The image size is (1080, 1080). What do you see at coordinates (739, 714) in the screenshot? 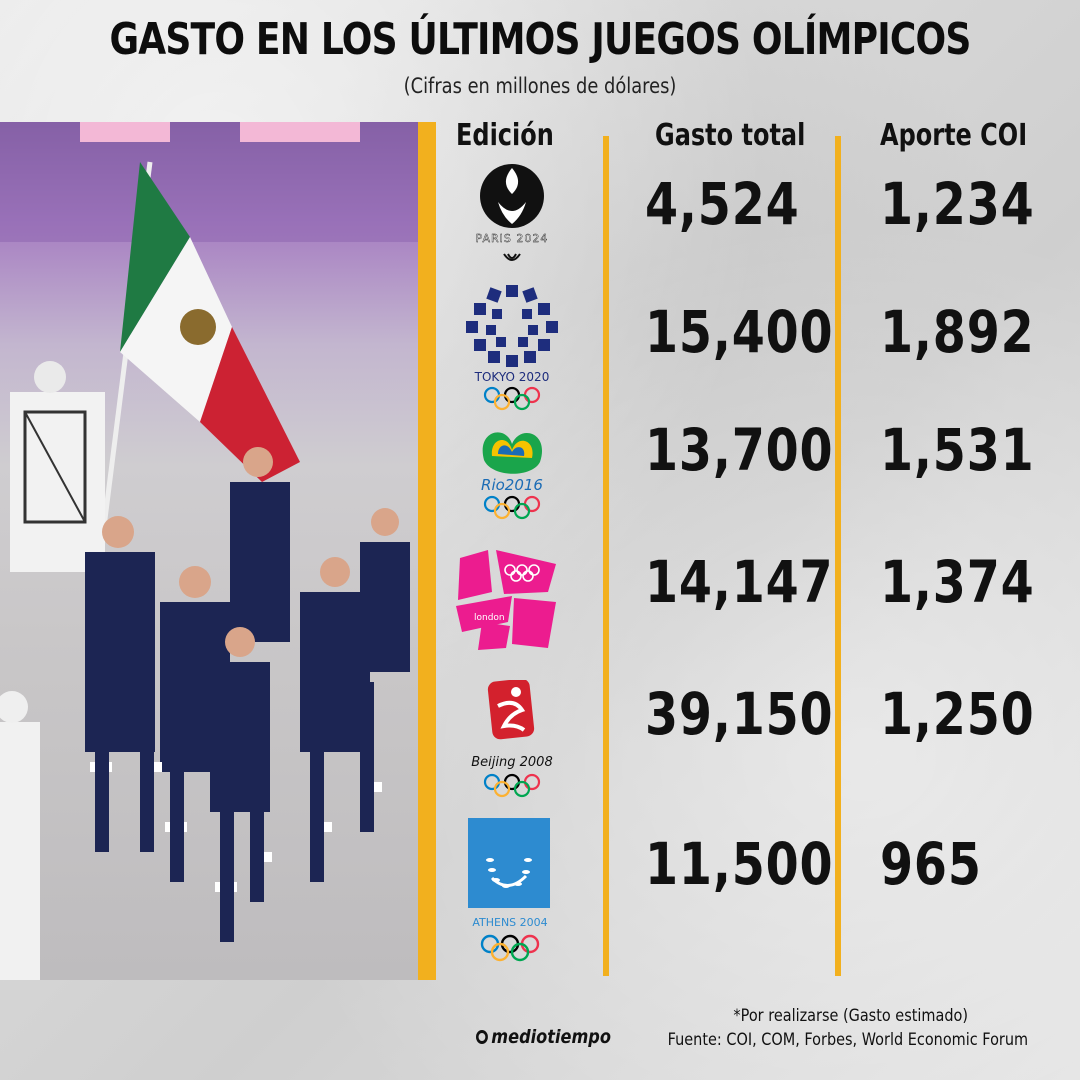
I see `total-value-beijing-2008: 39,150` at bounding box center [739, 714].